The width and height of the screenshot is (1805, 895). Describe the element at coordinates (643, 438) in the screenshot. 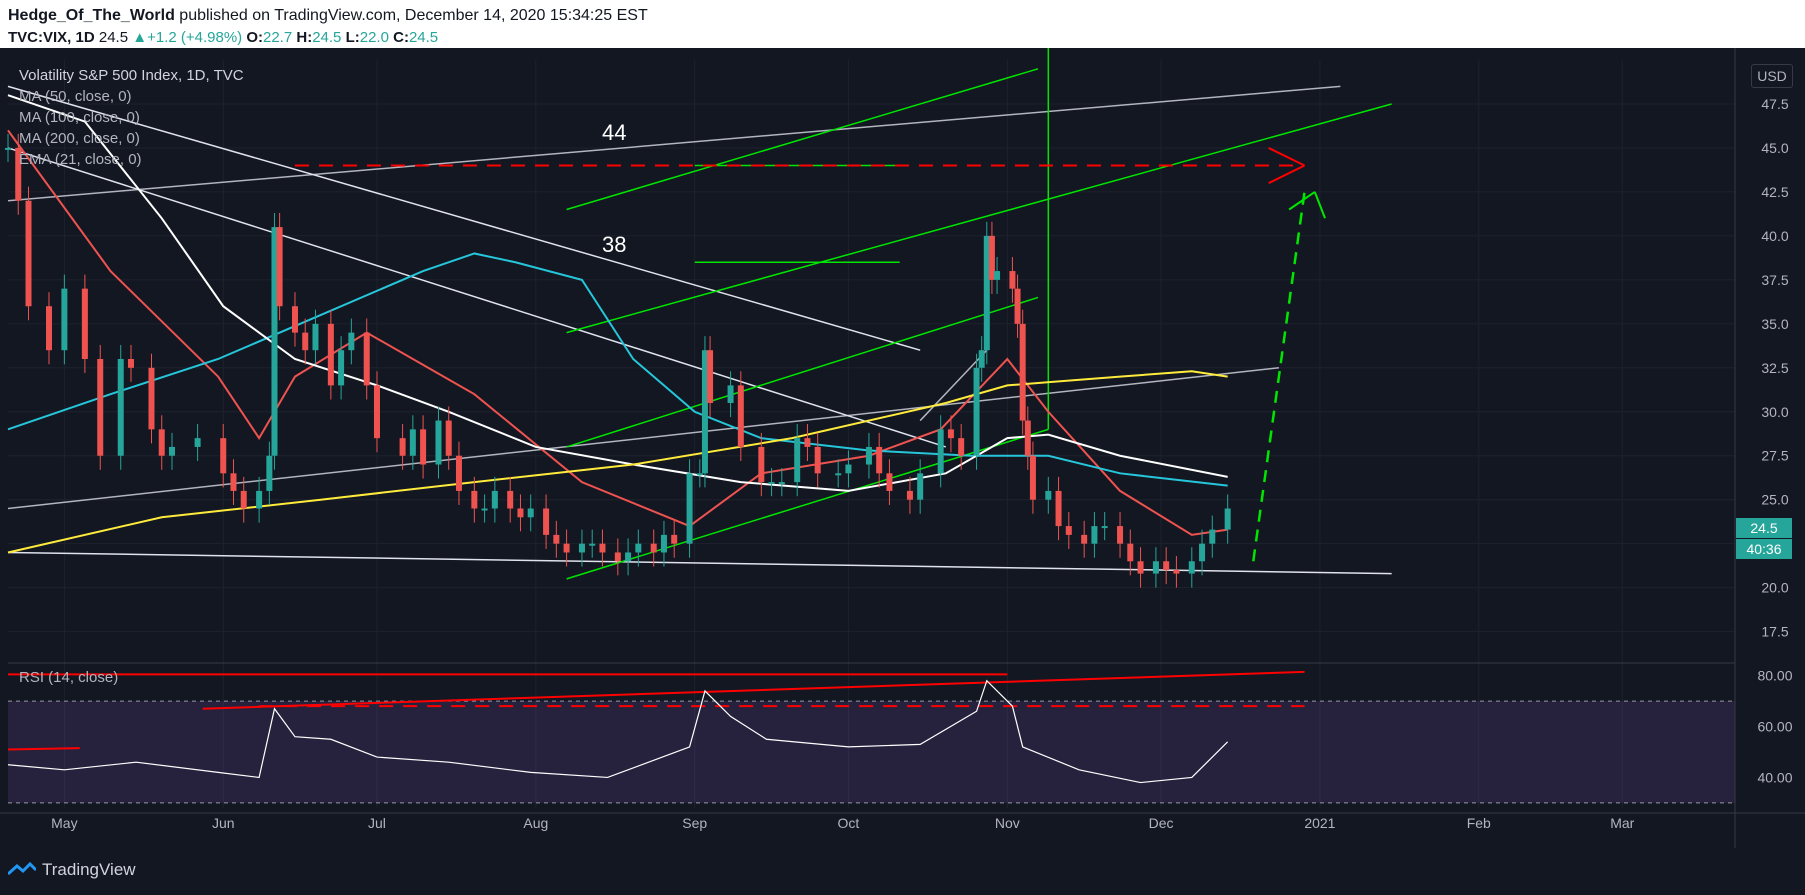

I see `mid-gray-trendline` at that location.